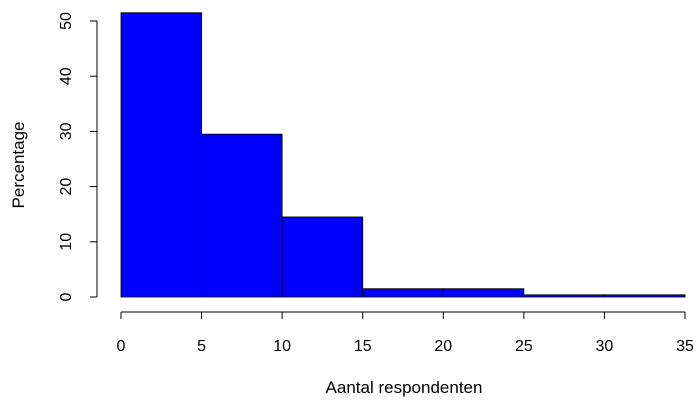 The image size is (697, 400). Describe the element at coordinates (363, 346) in the screenshot. I see `x-tick-label: 15` at that location.